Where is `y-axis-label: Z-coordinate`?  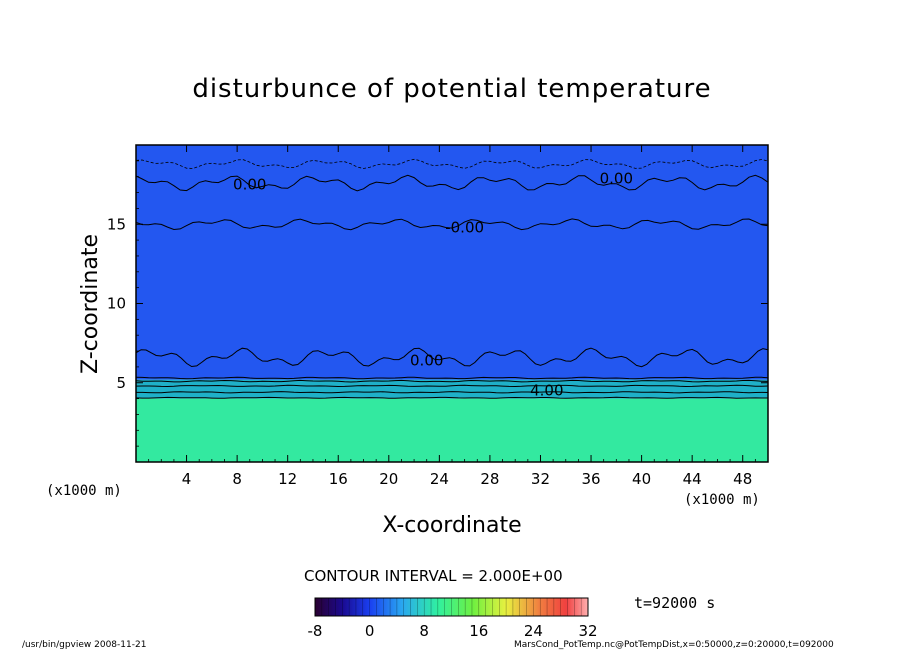 y-axis-label: Z-coordinate is located at coordinates (90, 304).